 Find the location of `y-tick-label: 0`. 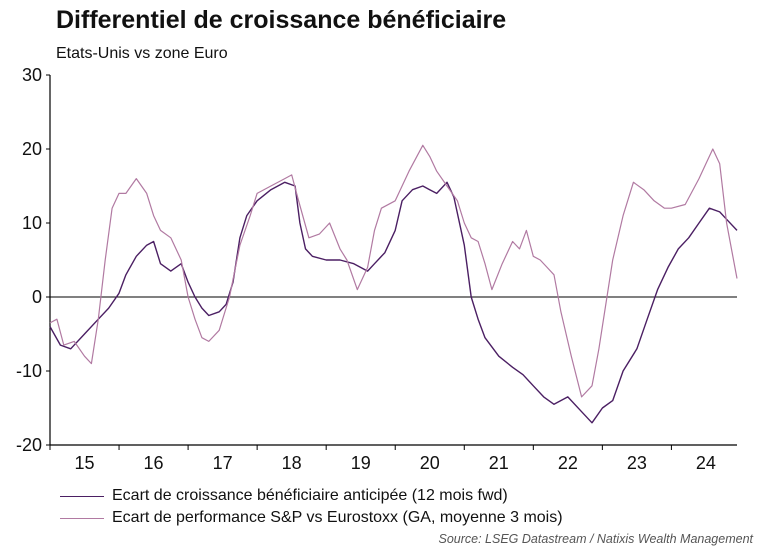

y-tick-label: 0 is located at coordinates (37, 297).